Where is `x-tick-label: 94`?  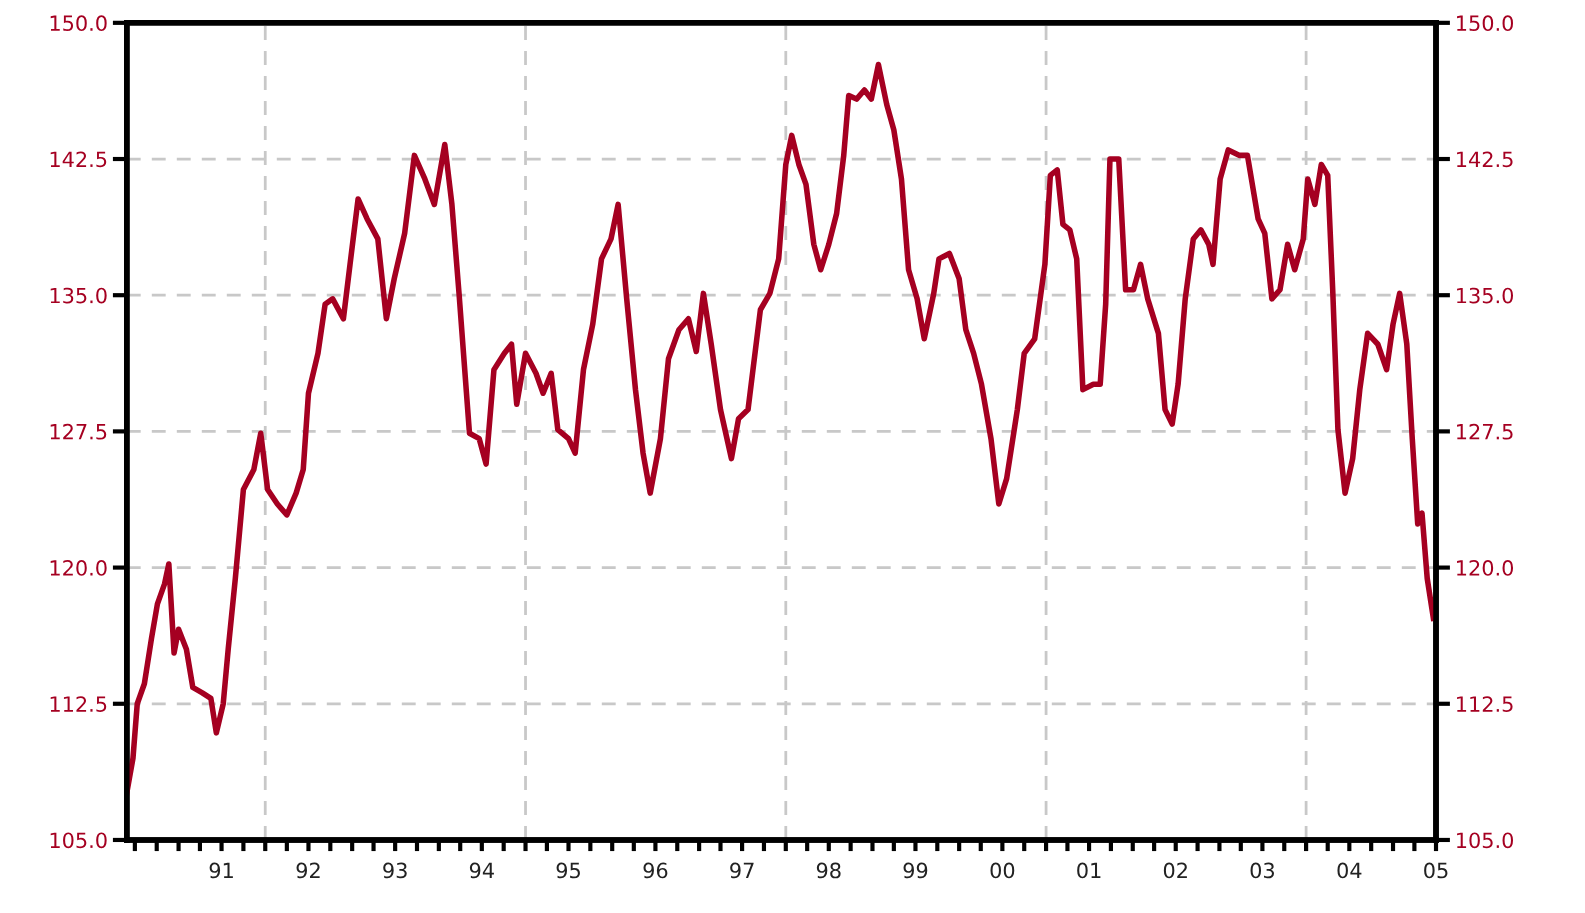 x-tick-label: 94 is located at coordinates (481, 870).